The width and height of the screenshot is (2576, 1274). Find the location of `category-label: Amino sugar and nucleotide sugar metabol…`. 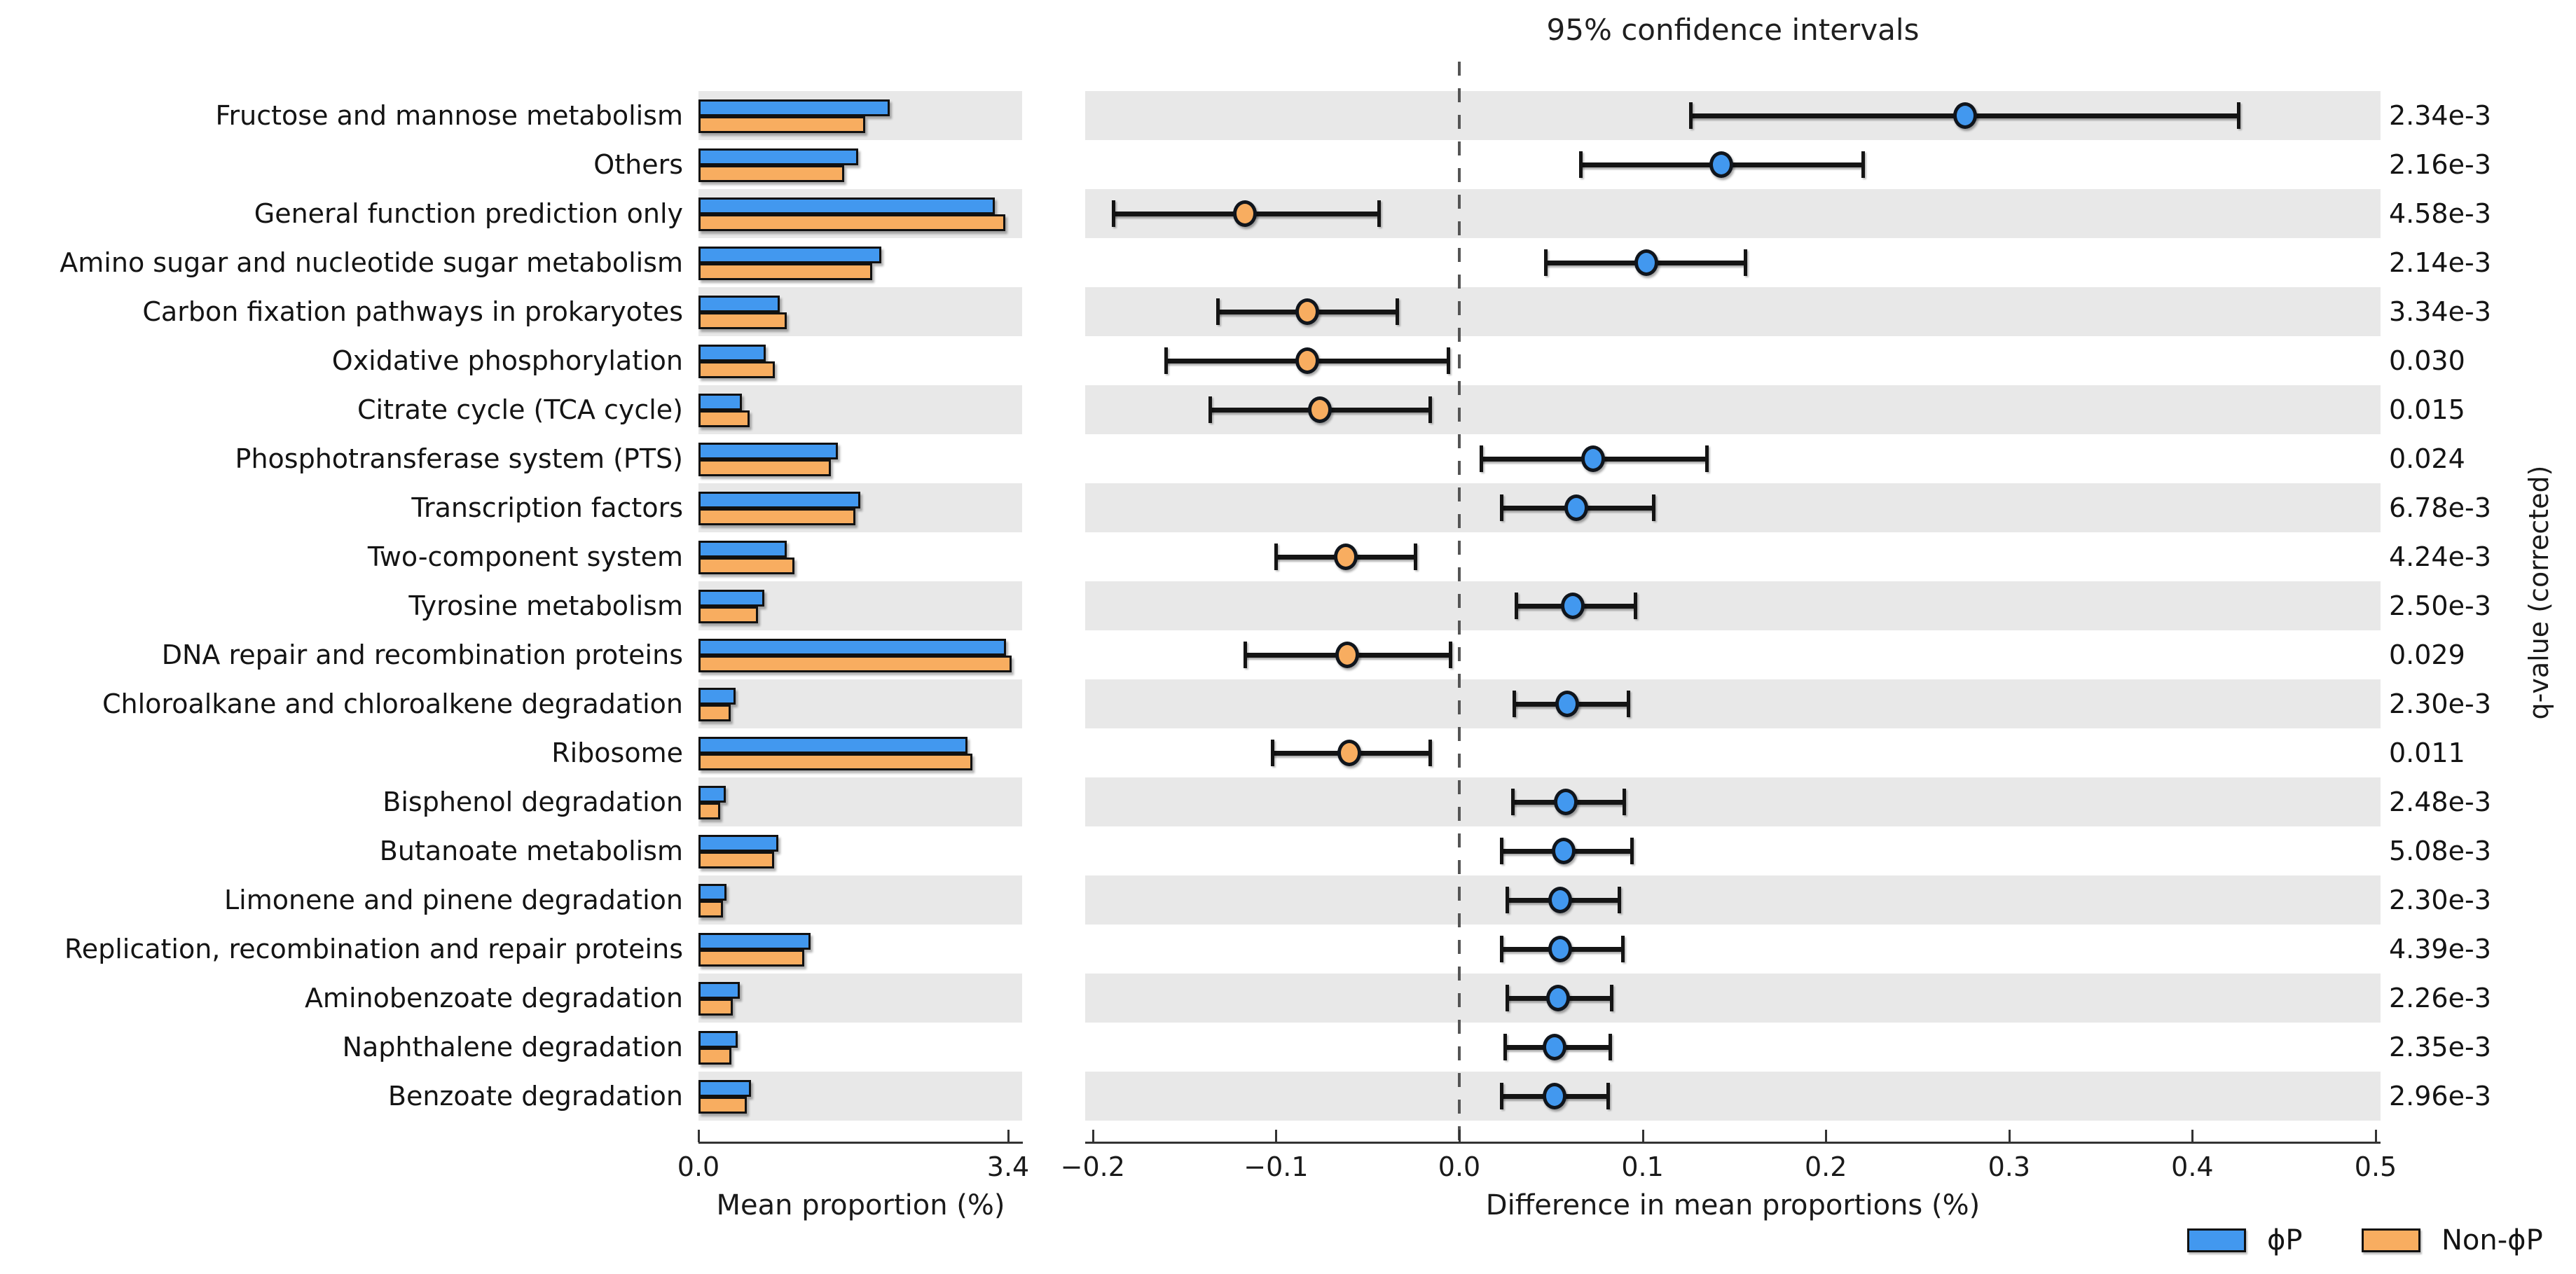

category-label: Amino sugar and nucleotide sugar metabol… is located at coordinates (371, 262).